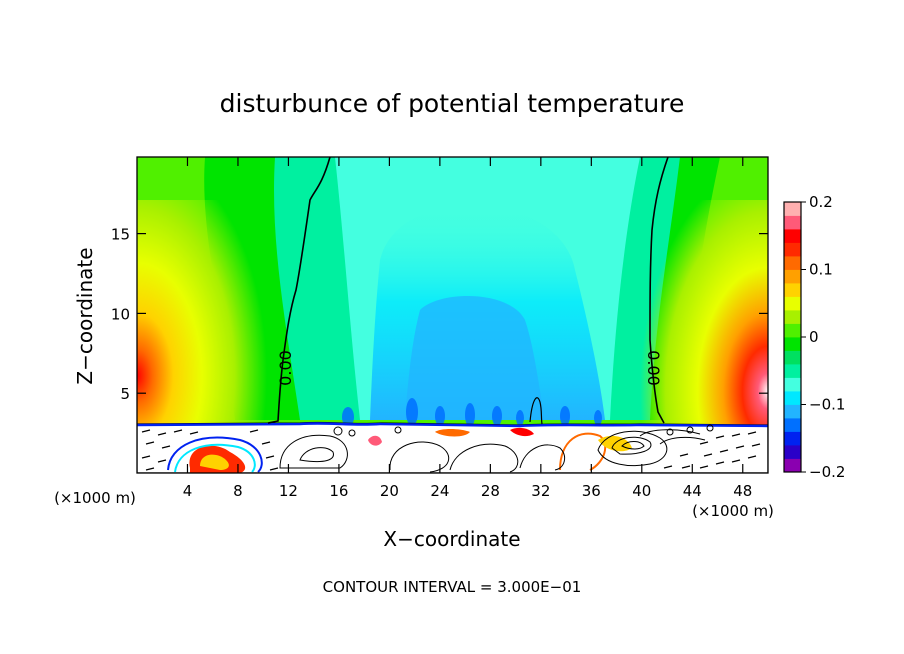 The image size is (904, 654). Describe the element at coordinates (451, 539) in the screenshot. I see `x-axis-label: X−coordinate` at that location.